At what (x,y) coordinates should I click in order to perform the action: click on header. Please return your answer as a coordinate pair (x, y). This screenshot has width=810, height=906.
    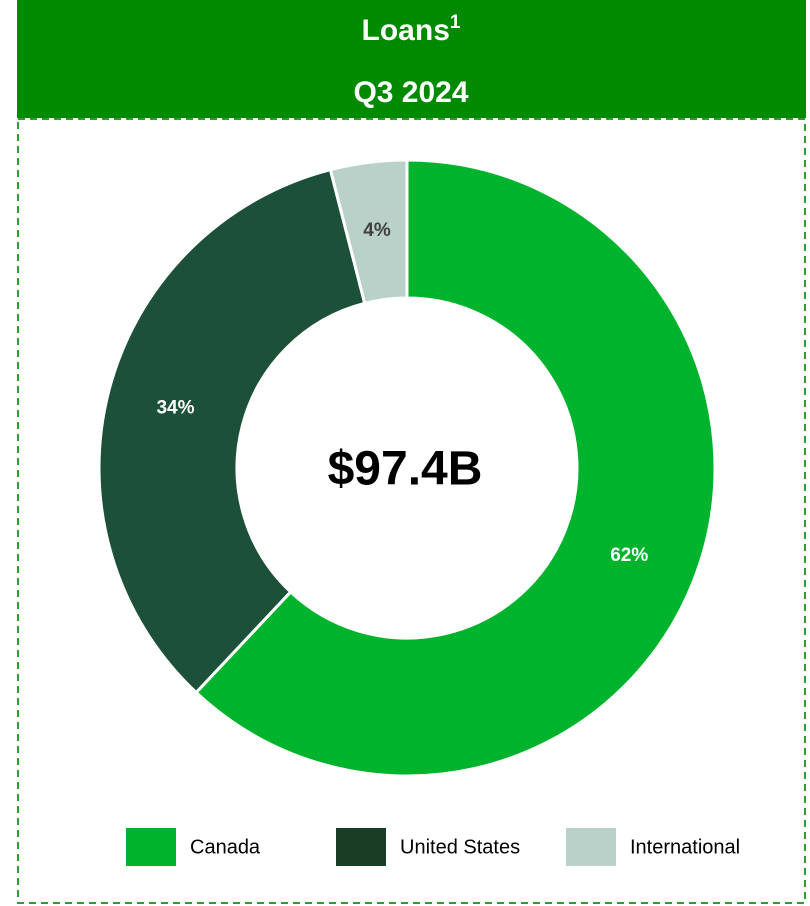
    Looking at the image, I should click on (411, 59).